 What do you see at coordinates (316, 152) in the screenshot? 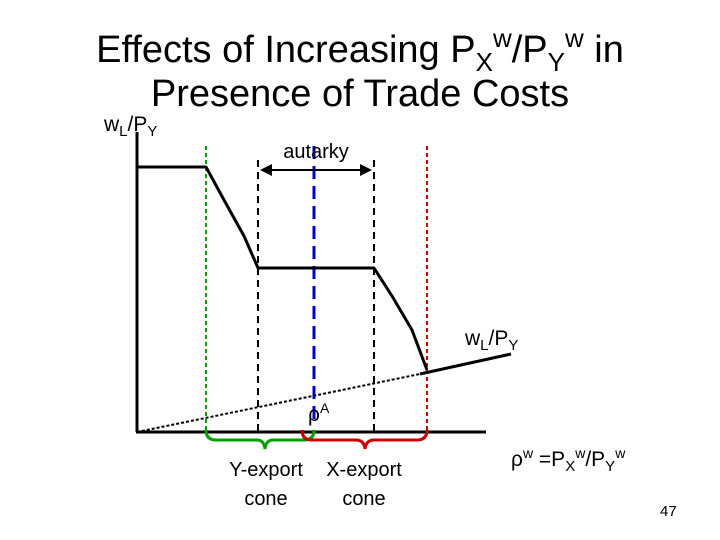
I see `autarky-label: autarky` at bounding box center [316, 152].